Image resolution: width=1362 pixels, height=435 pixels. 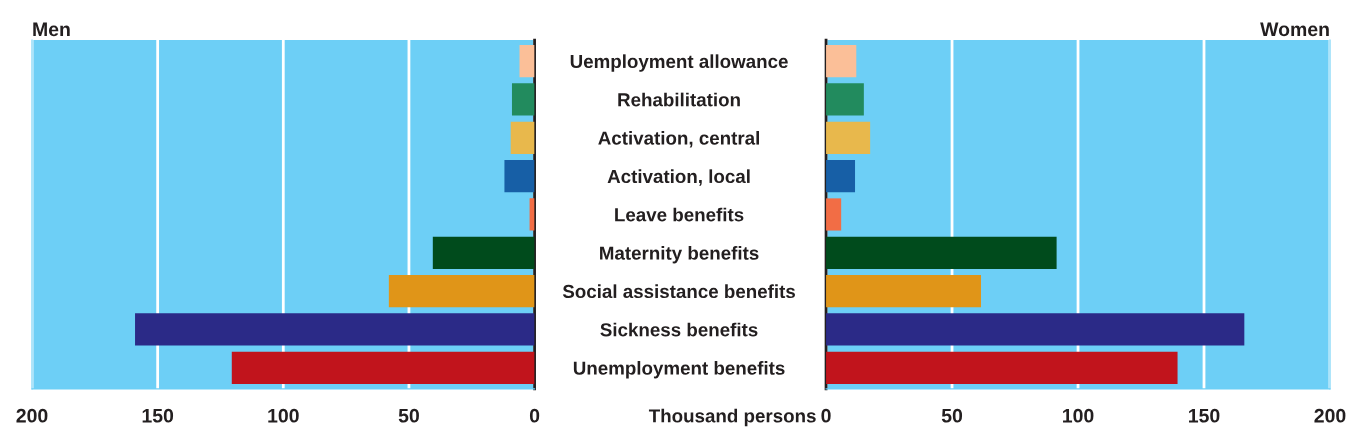 I want to click on chart-title: Women, so click(x=1294, y=29).